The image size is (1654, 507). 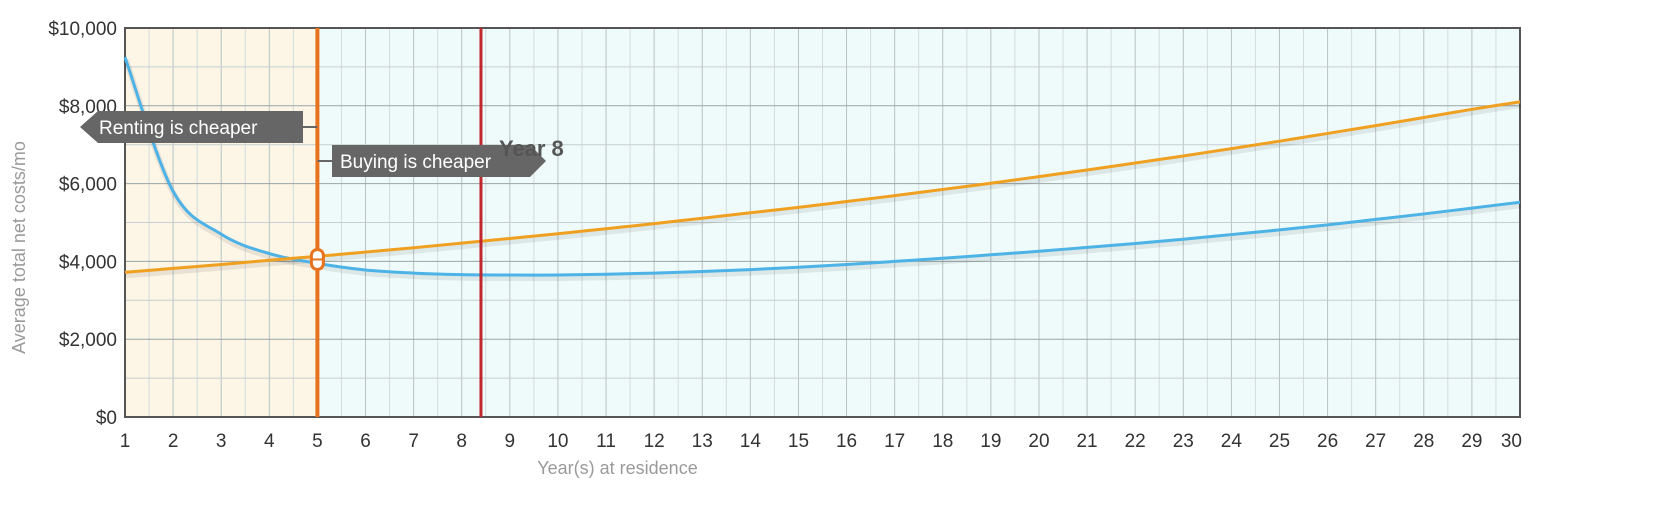 I want to click on buying-callout-shape, so click(x=439, y=161).